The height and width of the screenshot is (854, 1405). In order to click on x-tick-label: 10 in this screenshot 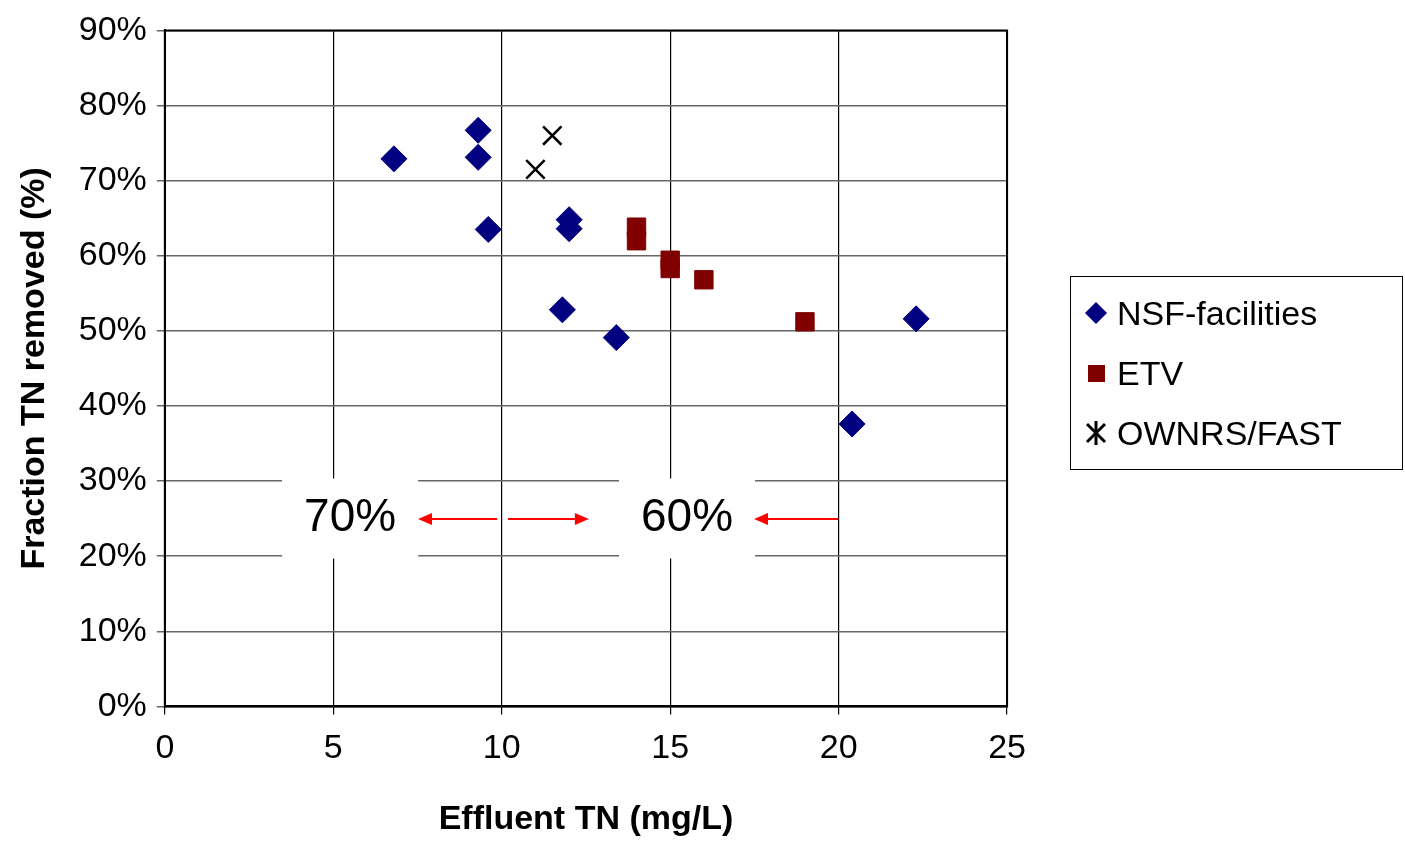, I will do `click(501, 746)`.